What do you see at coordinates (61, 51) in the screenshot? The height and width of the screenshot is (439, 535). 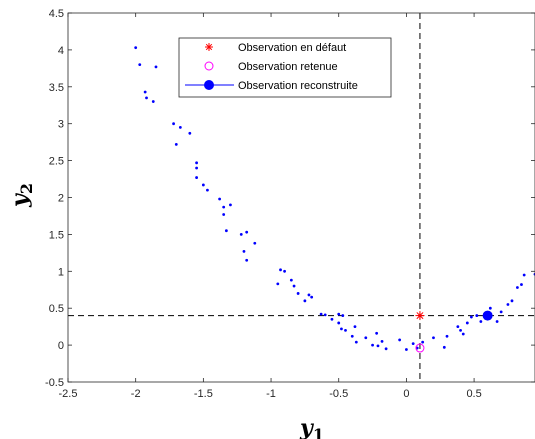 I see `y-tick-label: 4` at bounding box center [61, 51].